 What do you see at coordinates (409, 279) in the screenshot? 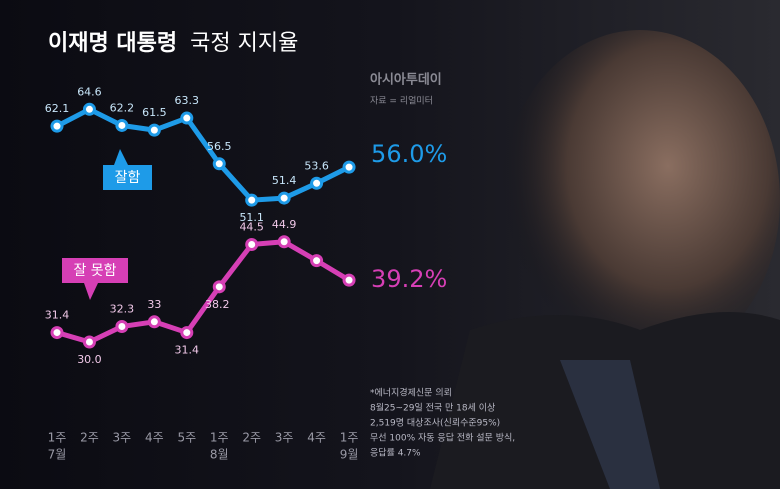
I see `end-label: 39.2%` at bounding box center [409, 279].